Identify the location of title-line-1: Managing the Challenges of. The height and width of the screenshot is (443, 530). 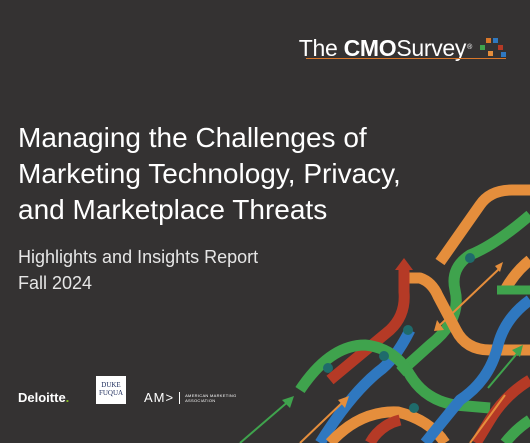
(192, 137).